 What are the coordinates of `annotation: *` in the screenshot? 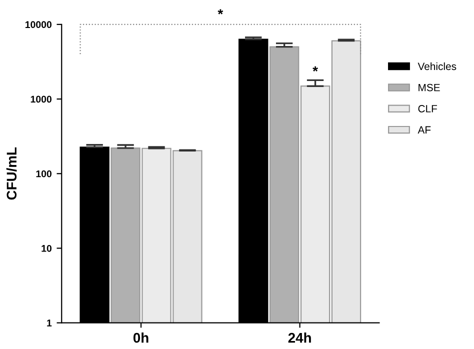 It's located at (315, 69).